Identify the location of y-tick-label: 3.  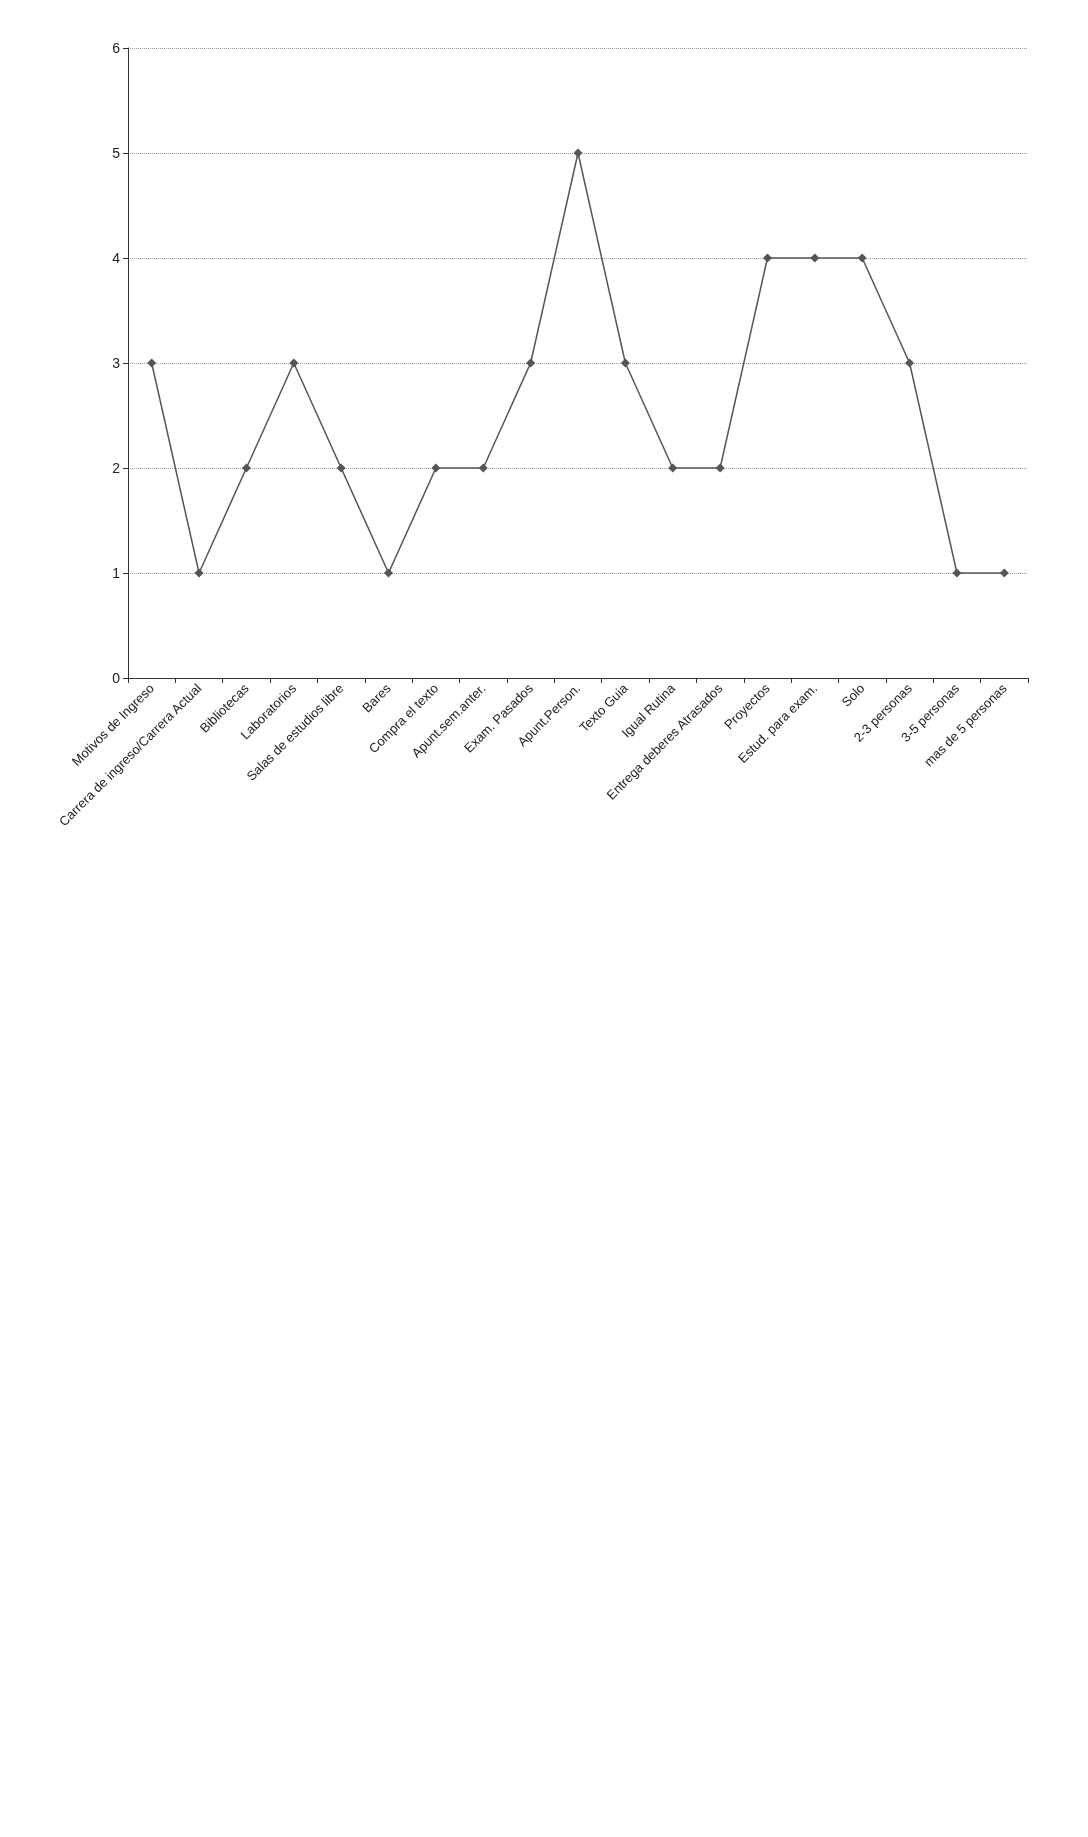
(116, 363).